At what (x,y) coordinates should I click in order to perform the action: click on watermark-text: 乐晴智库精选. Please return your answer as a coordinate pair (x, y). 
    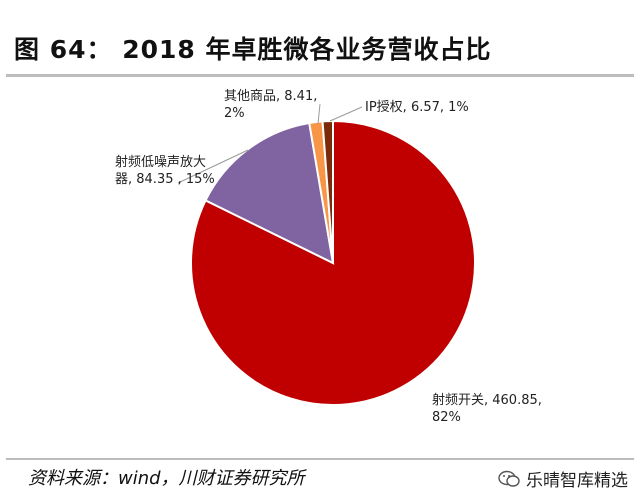
    Looking at the image, I should click on (577, 481).